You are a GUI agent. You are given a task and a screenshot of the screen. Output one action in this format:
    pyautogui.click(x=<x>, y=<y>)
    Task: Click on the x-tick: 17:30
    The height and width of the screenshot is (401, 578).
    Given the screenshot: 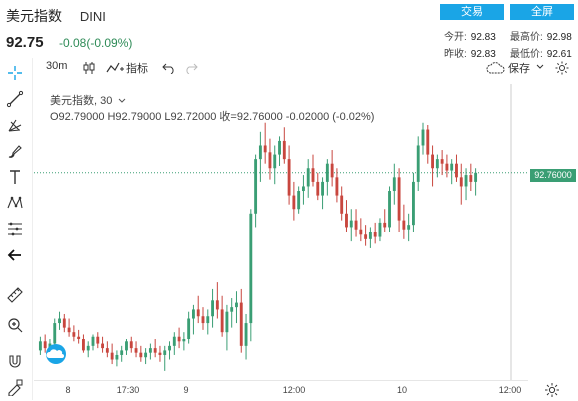 What is the action you would take?
    pyautogui.click(x=128, y=390)
    